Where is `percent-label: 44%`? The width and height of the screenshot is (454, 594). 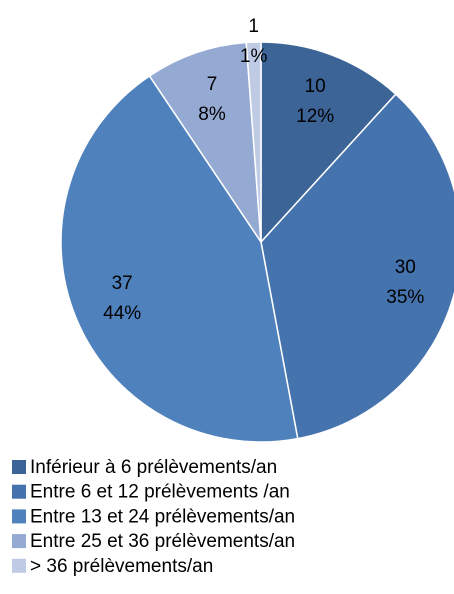 percent-label: 44% is located at coordinates (122, 313).